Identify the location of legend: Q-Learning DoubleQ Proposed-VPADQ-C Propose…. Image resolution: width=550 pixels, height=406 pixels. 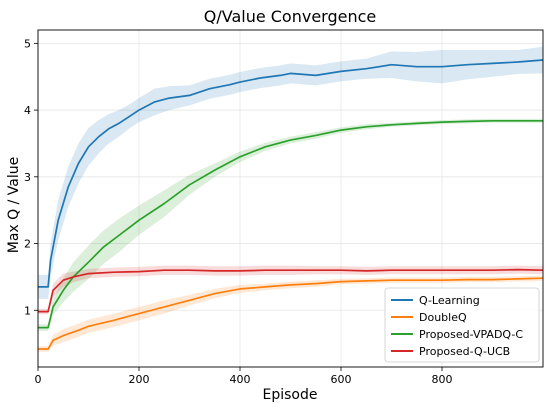
(462, 325).